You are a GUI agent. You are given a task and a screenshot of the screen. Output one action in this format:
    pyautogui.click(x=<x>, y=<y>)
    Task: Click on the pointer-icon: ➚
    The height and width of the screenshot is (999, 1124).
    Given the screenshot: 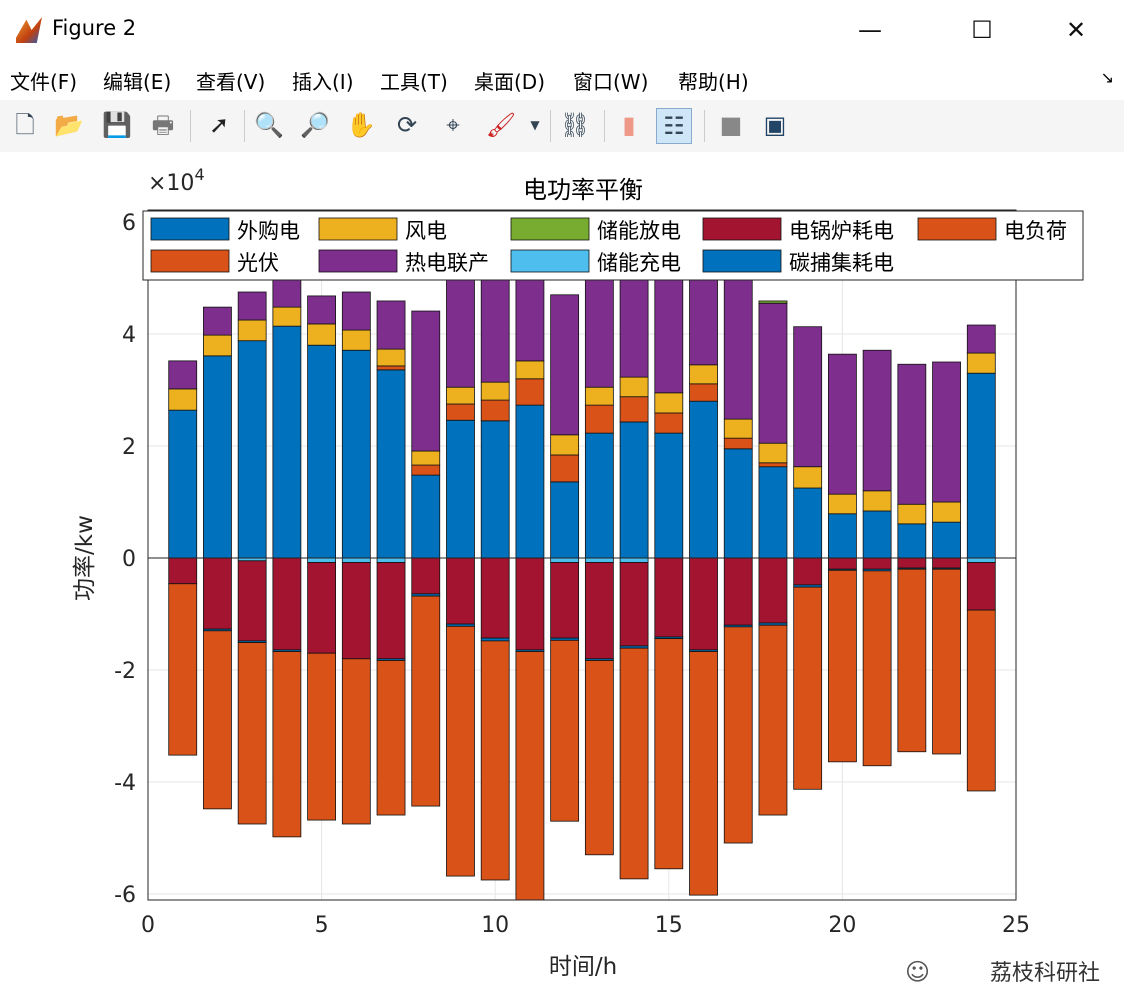 What is the action you would take?
    pyautogui.click(x=219, y=125)
    